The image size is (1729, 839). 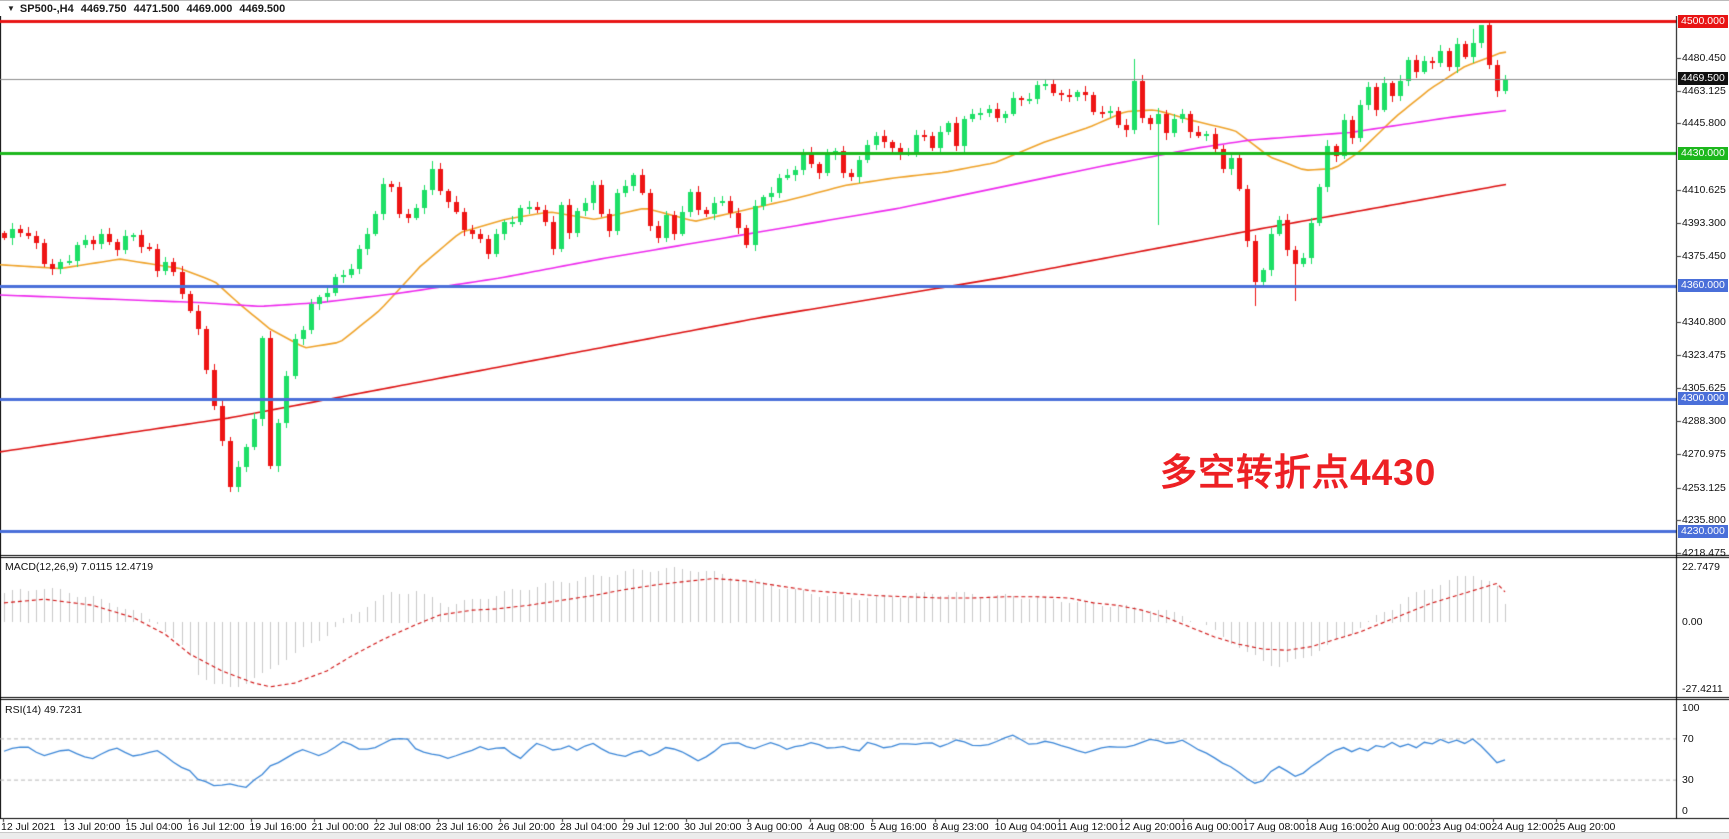 What do you see at coordinates (1704, 90) in the screenshot?
I see `price-tick-label: 4463.125` at bounding box center [1704, 90].